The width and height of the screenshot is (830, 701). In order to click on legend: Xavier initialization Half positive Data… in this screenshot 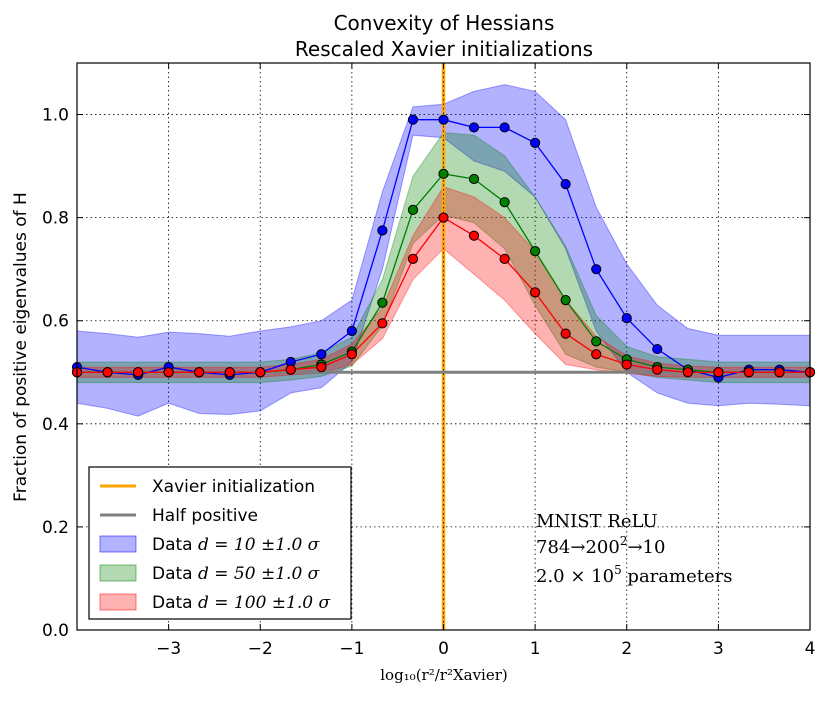, I will do `click(220, 543)`.